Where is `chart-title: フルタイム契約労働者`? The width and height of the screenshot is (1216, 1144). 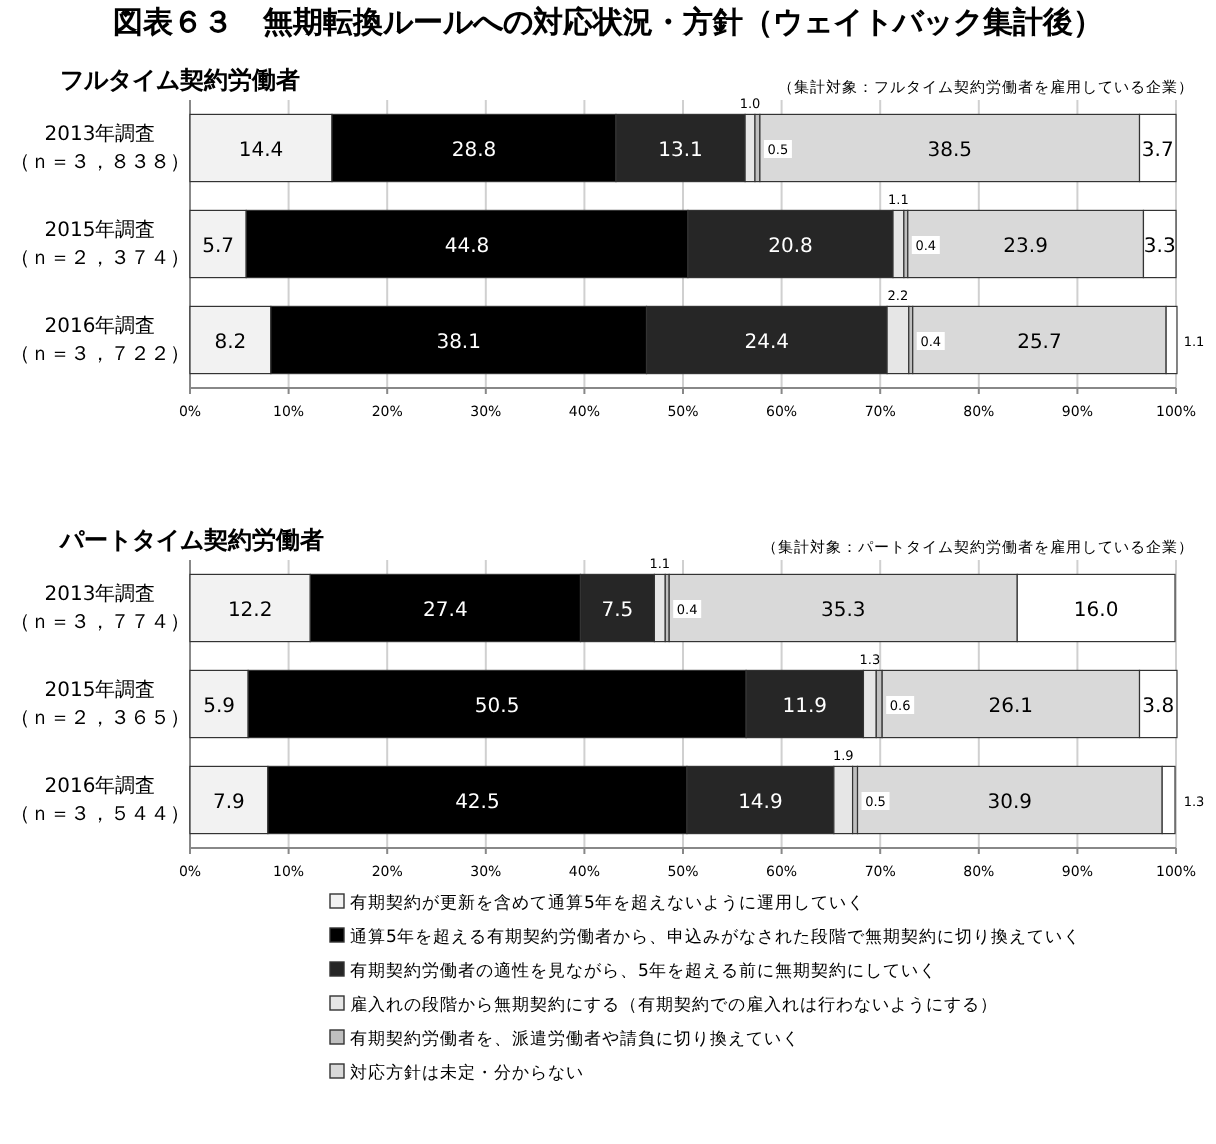
chart-title: フルタイム契約労働者 is located at coordinates (180, 80).